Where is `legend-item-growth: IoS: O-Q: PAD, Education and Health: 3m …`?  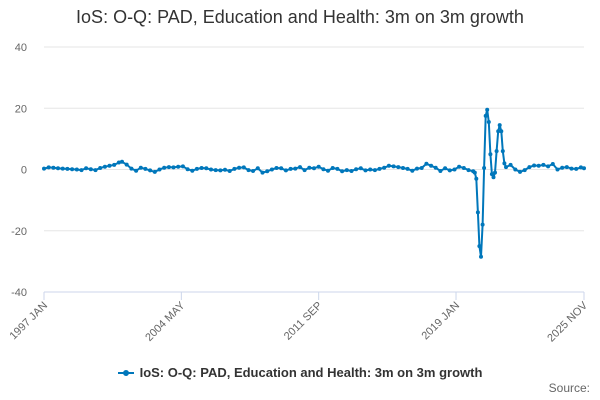
legend-item-growth: IoS: O-Q: PAD, Education and Health: 3m … is located at coordinates (299, 372).